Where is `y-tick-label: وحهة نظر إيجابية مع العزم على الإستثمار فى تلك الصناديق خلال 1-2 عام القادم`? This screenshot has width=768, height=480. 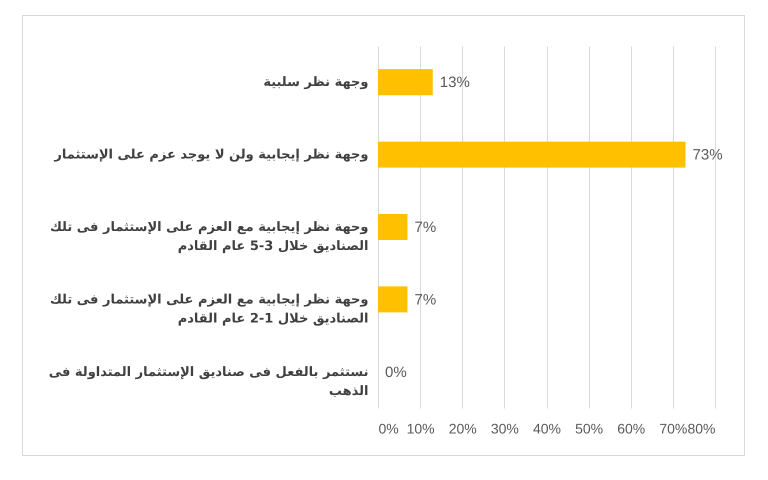
y-tick-label: وحهة نظر إيجابية مع العزم على الإستثمار فى تلك الصناديق خلال 1-2 عام القادم is located at coordinates (209, 309).